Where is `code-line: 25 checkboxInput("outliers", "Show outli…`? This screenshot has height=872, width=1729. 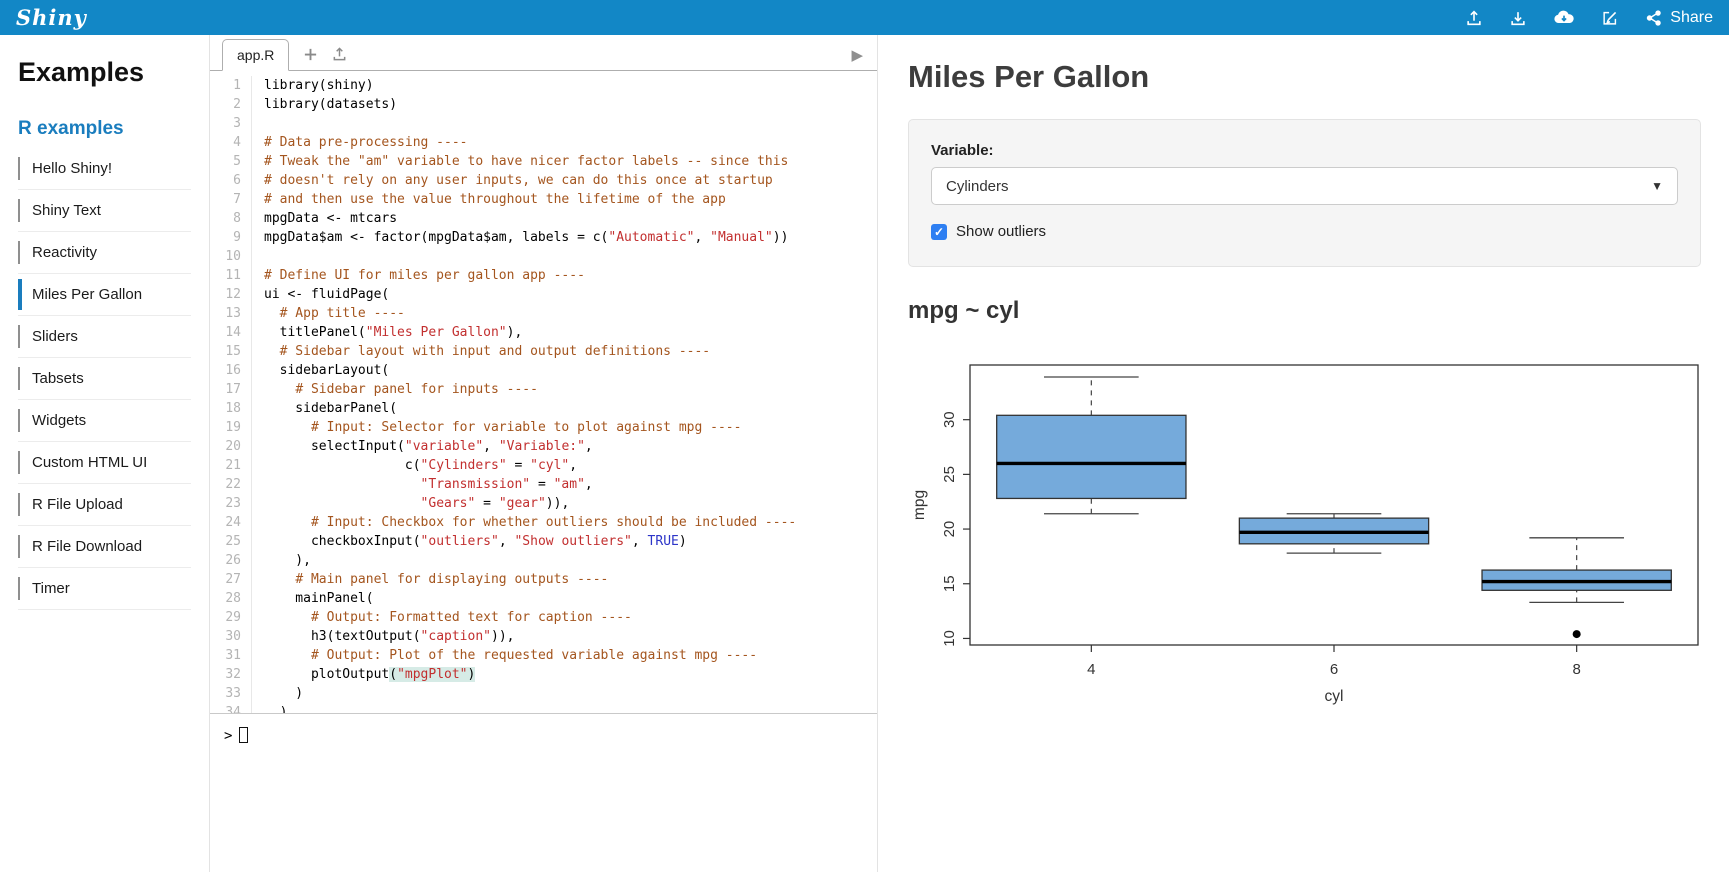
code-line: 25 checkboxInput("outliers", "Show outli… is located at coordinates (543, 541).